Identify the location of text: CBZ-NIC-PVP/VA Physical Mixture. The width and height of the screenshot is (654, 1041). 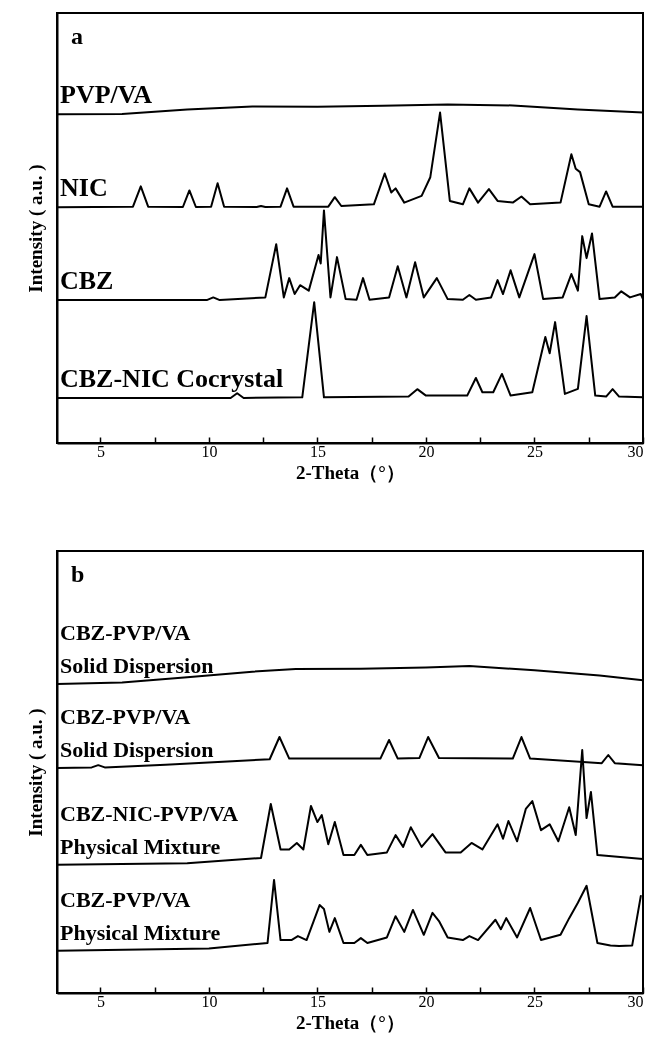
(149, 829).